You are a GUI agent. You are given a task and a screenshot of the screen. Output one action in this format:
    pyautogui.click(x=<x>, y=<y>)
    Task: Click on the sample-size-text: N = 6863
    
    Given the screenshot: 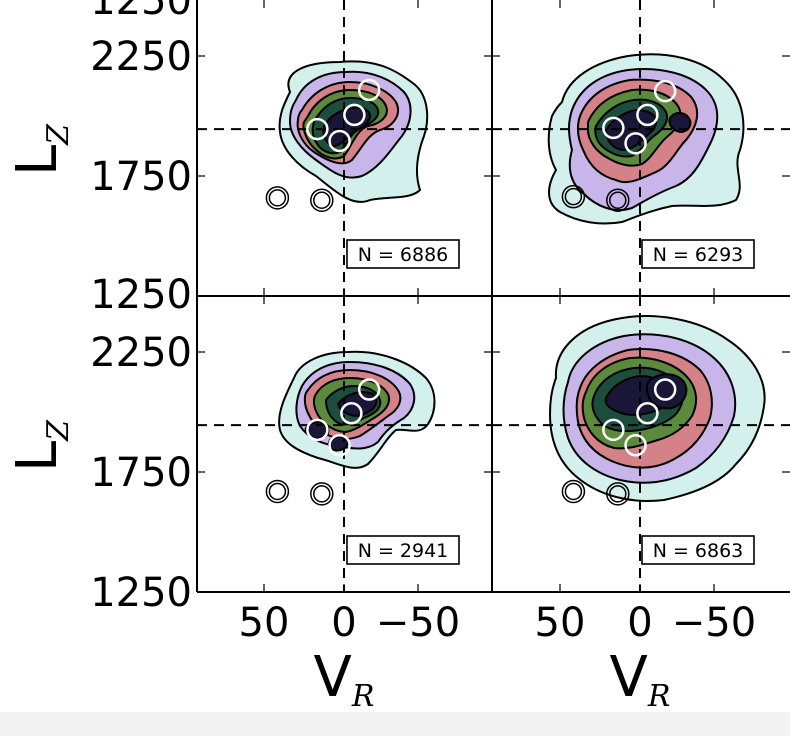 What is the action you would take?
    pyautogui.click(x=698, y=551)
    